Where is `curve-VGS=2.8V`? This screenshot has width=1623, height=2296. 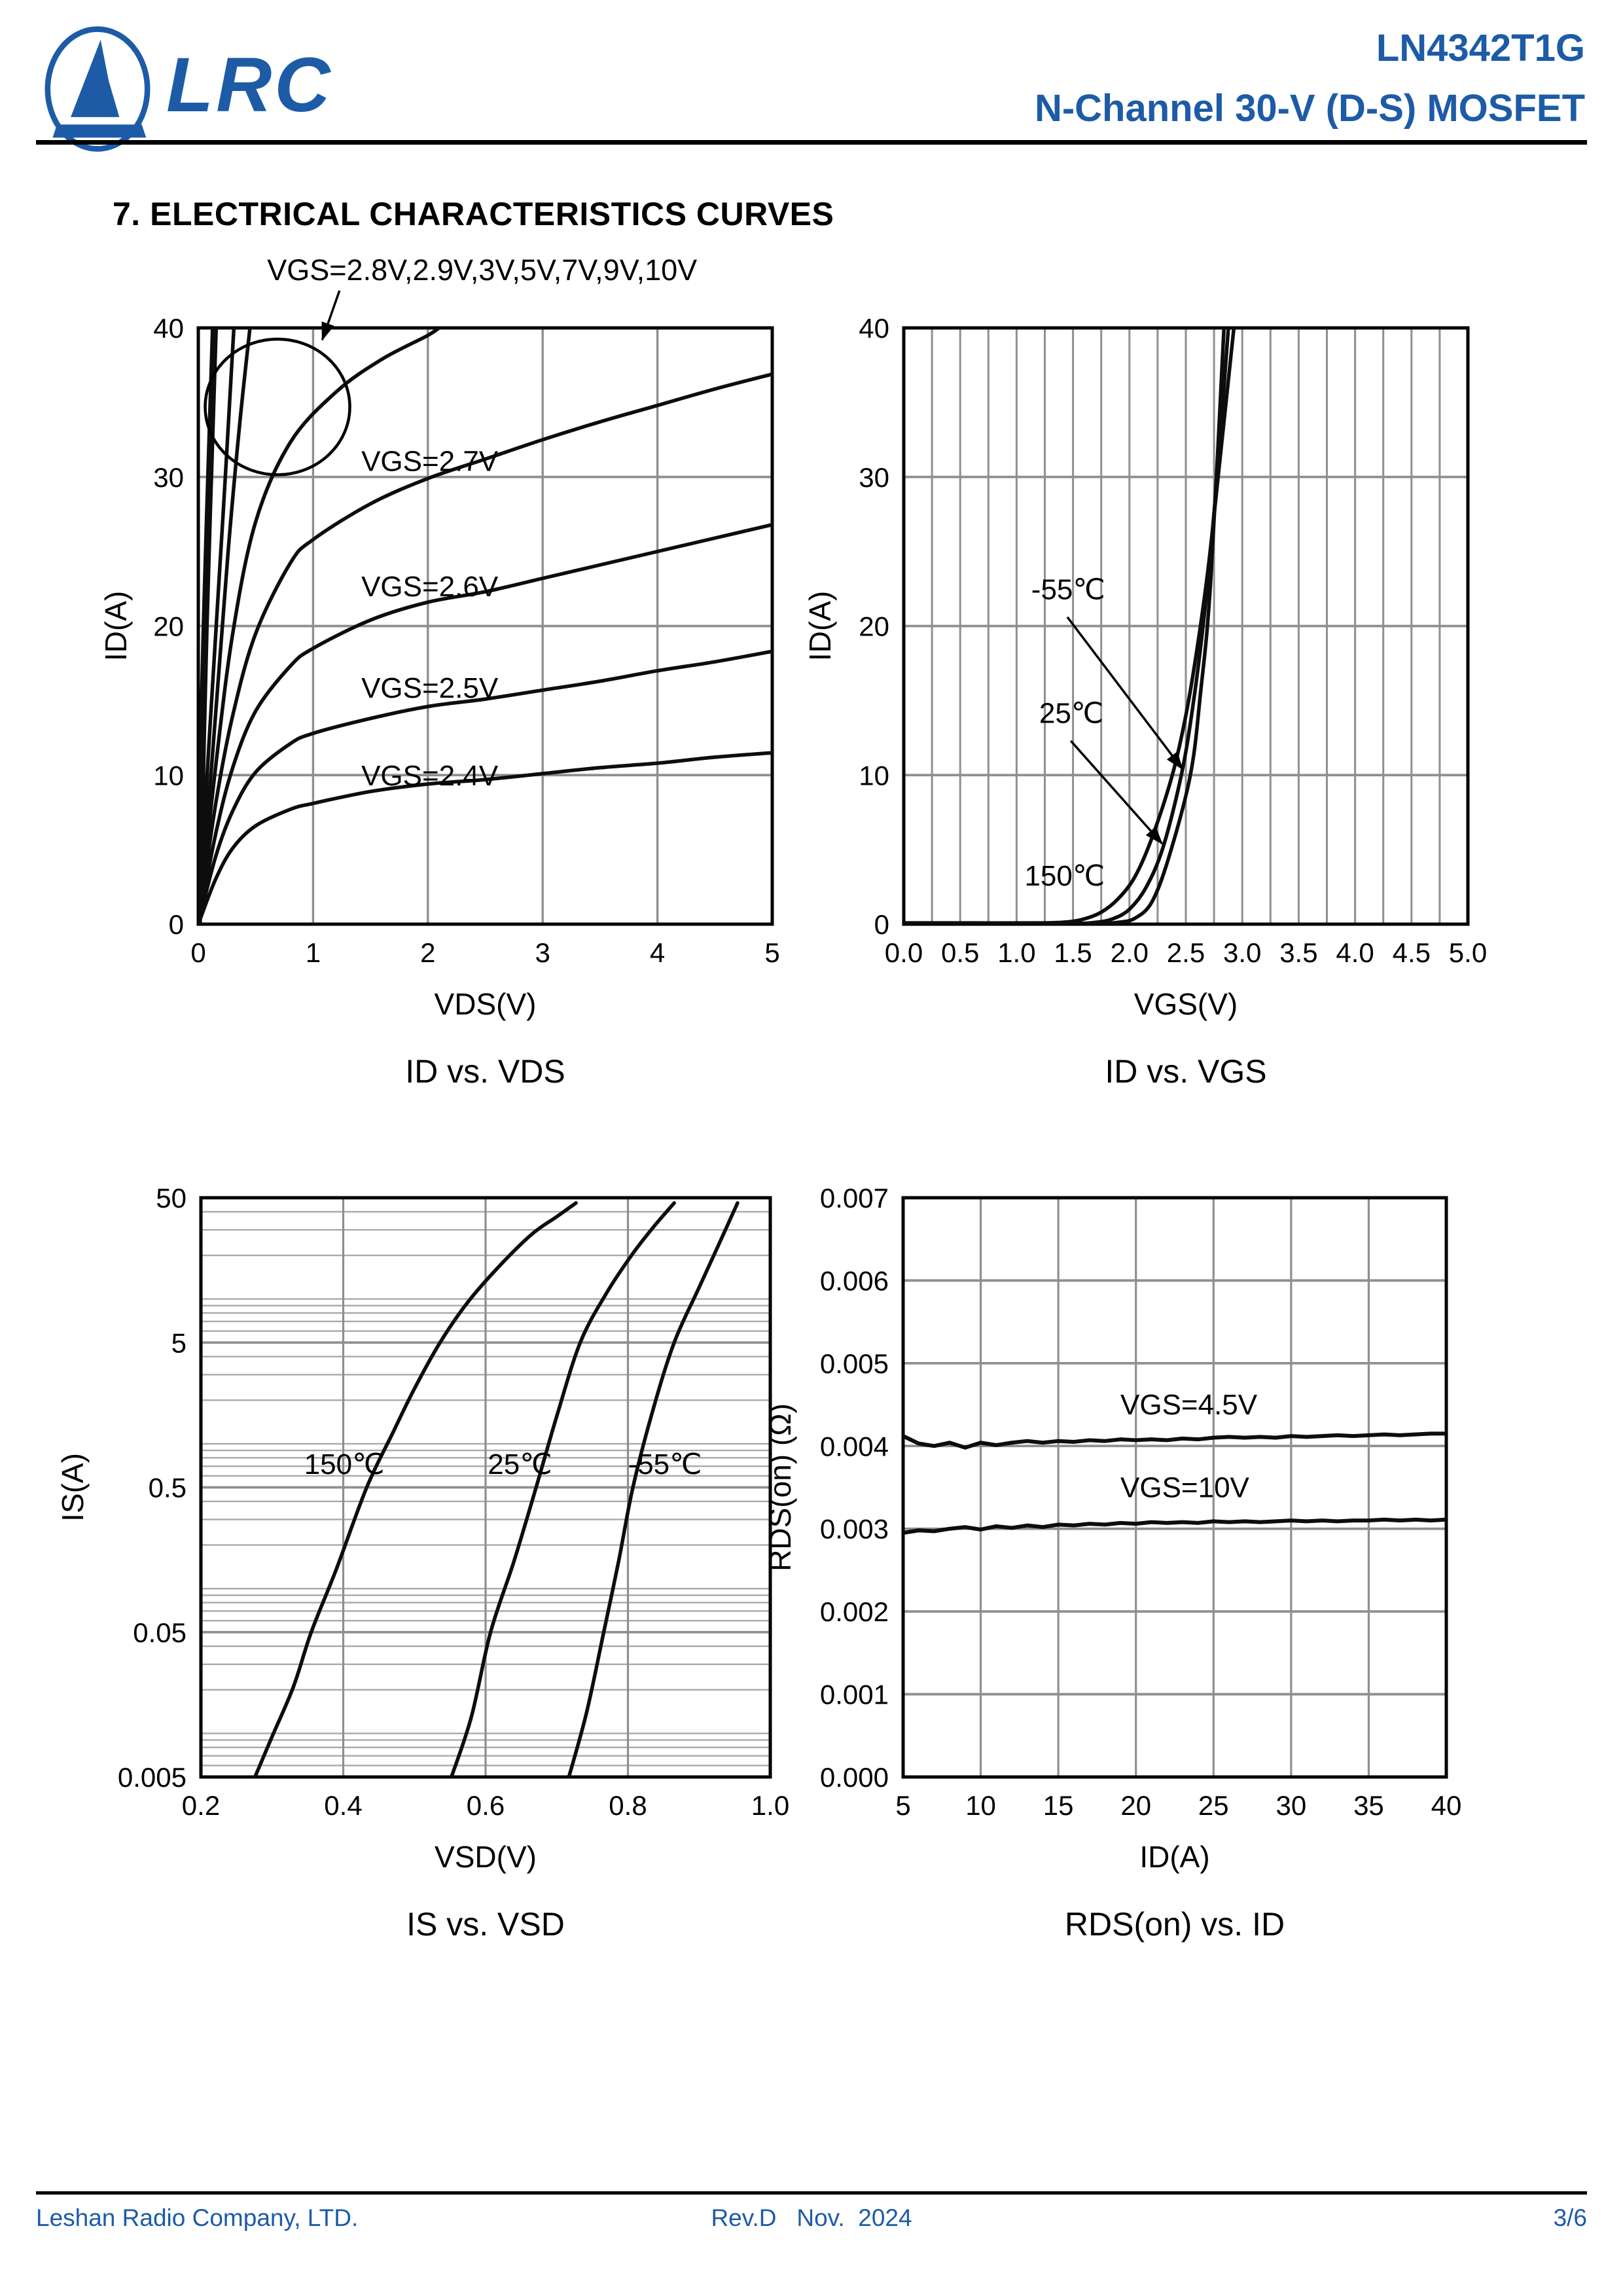 curve-VGS=2.8V is located at coordinates (320, 626).